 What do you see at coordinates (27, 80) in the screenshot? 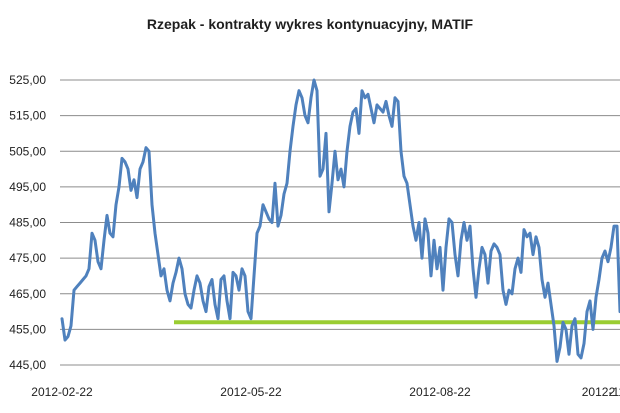
I see `y-tick-label: 525,00` at bounding box center [27, 80].